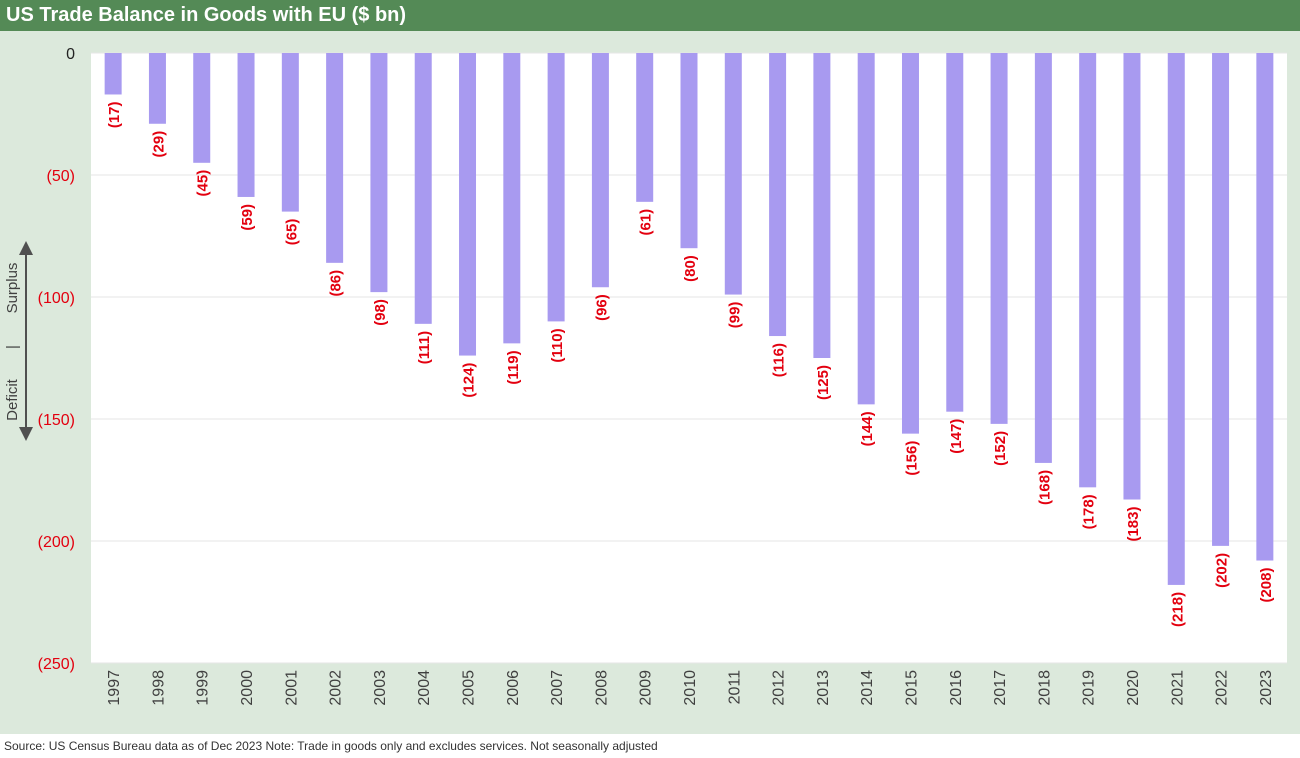  Describe the element at coordinates (867, 688) in the screenshot. I see `x-tick-label: 2014` at that location.